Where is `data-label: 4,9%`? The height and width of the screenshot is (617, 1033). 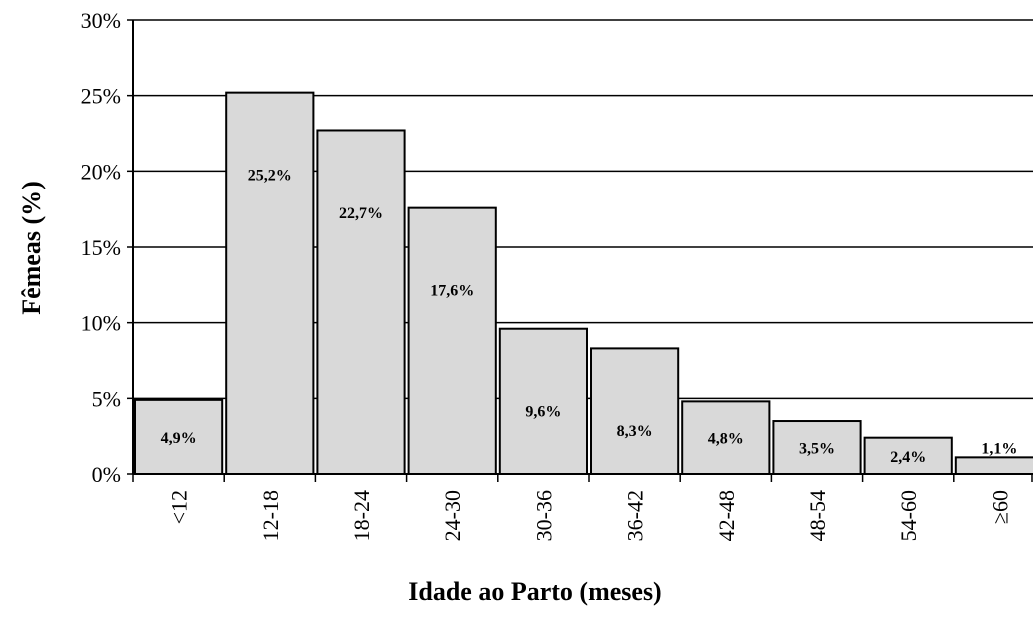 data-label: 4,9% is located at coordinates (179, 438).